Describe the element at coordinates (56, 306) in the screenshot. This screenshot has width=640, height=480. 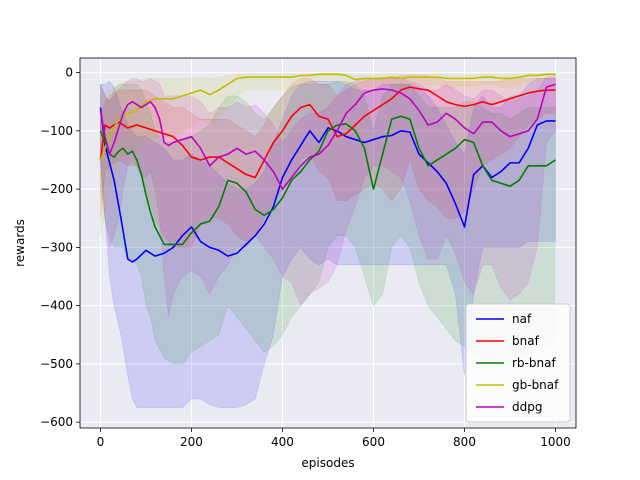
I see `y-tick-label: −400` at that location.